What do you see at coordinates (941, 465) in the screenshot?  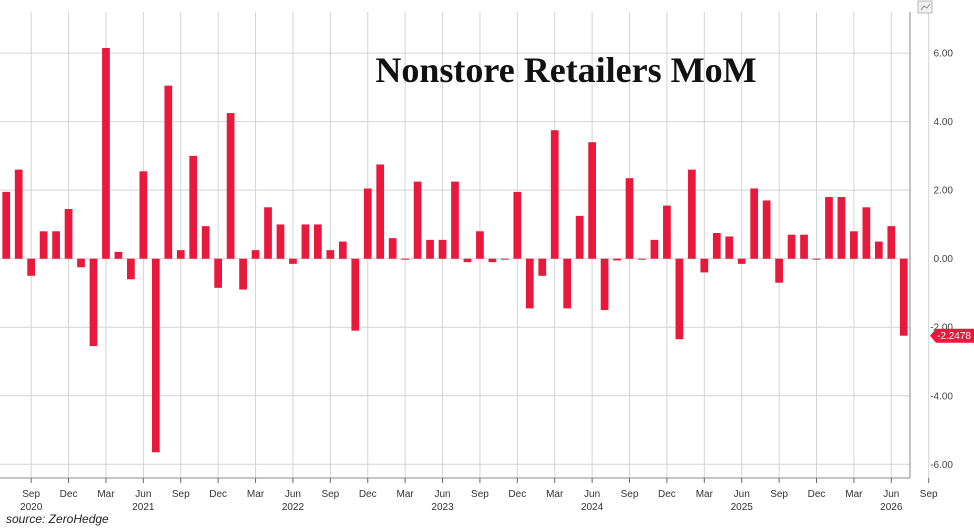 I see `y-tick-label: -6.00` at bounding box center [941, 465].